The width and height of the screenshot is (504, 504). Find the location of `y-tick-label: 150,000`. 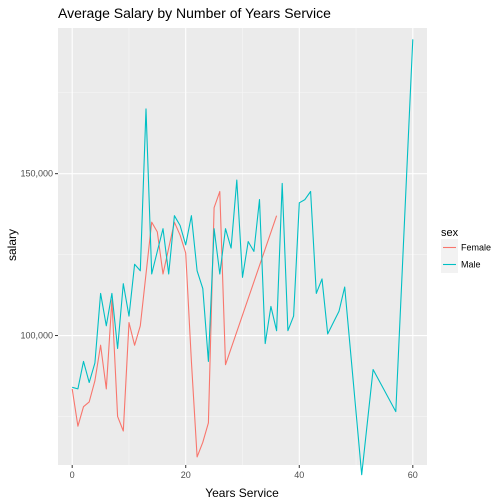

y-tick-label: 150,000 is located at coordinates (36, 174).